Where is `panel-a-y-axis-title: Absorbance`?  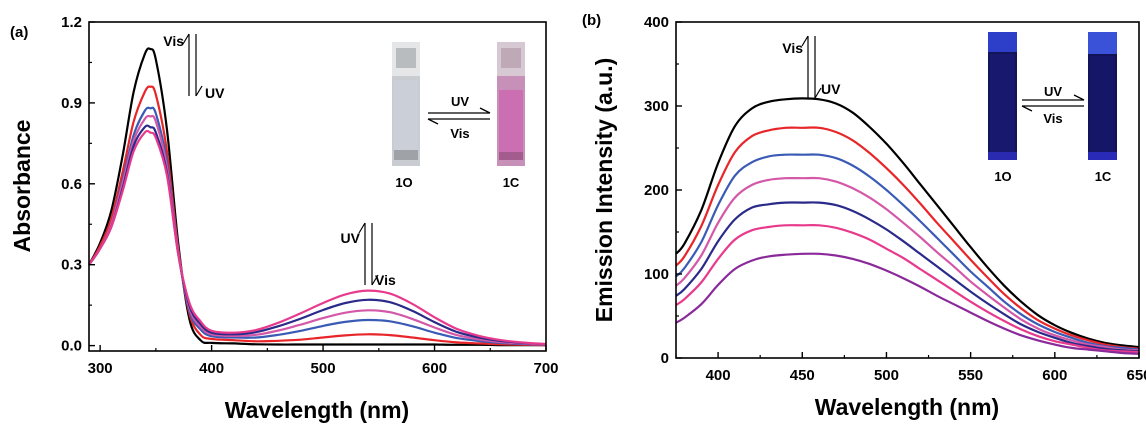
panel-a-y-axis-title: Absorbance is located at coordinates (22, 186).